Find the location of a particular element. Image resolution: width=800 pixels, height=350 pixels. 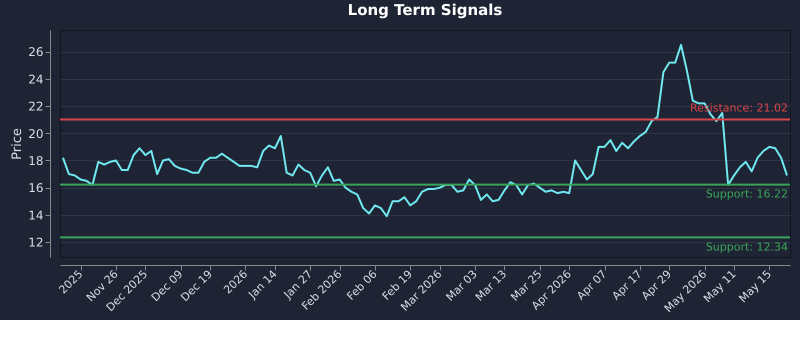

x-tick-label: Apr 07 is located at coordinates (592, 285).